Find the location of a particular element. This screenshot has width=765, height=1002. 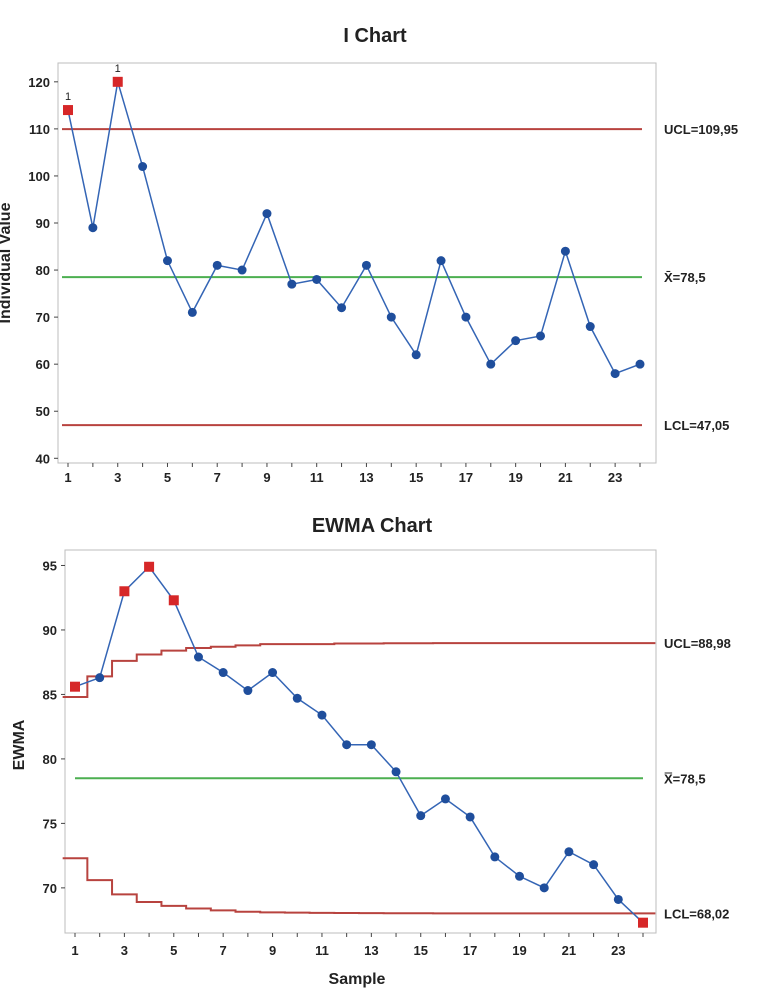

i-chart-x-tick-label: 7 is located at coordinates (217, 477).